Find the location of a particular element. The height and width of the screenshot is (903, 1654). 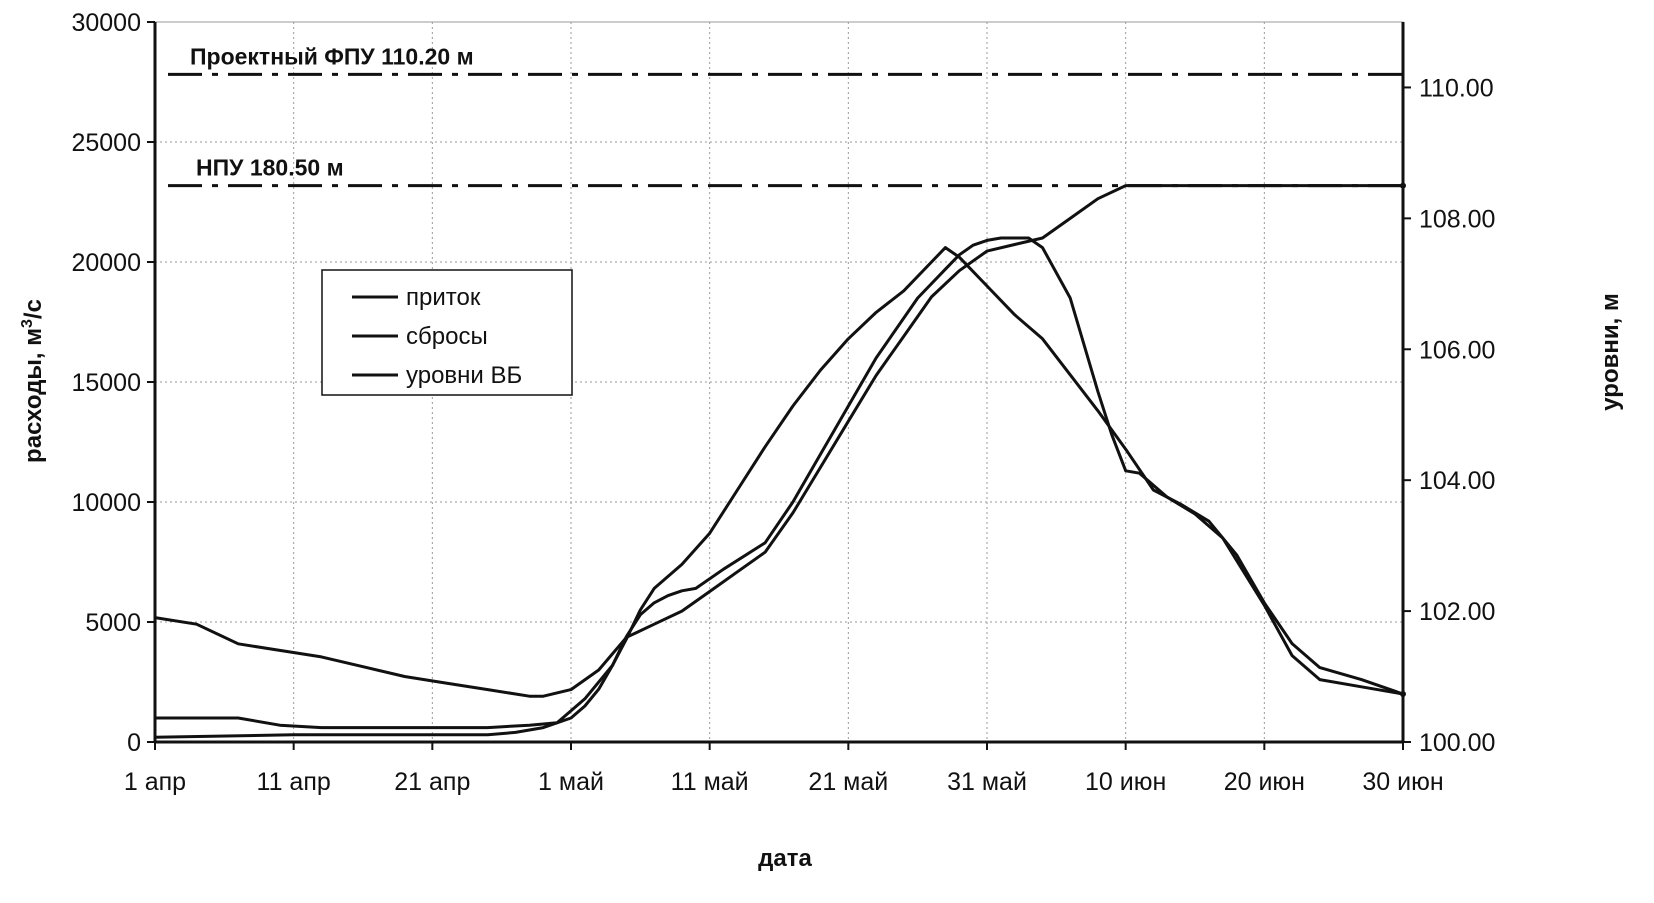

legend-label-discharge: сбросы is located at coordinates (447, 336).